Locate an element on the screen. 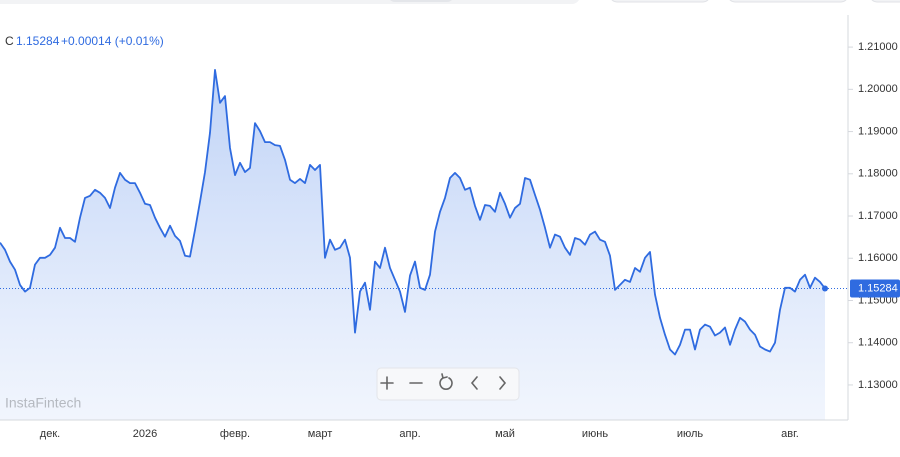 This screenshot has height=457, width=900. x-tick-label: май is located at coordinates (505, 434).